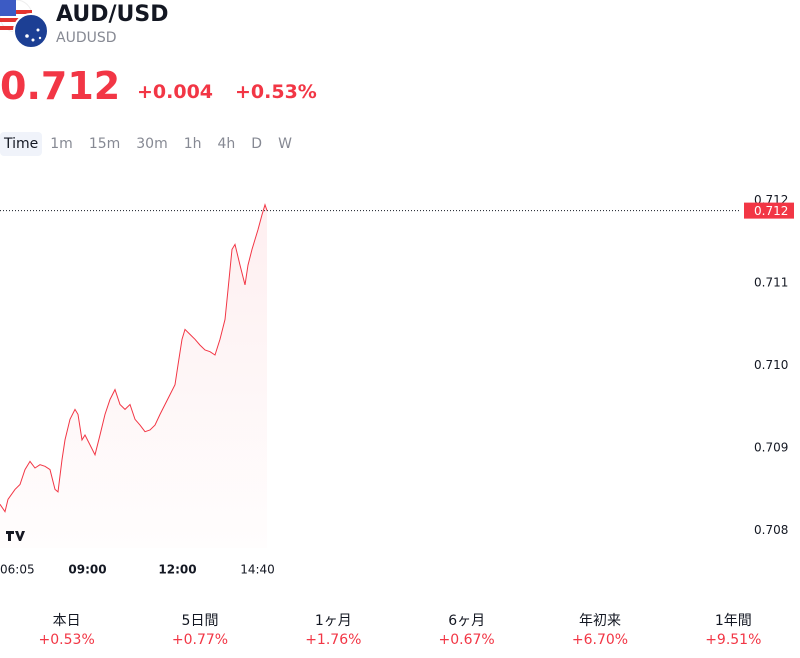  Describe the element at coordinates (771, 448) in the screenshot. I see `y-tick-label: 0.709` at that location.